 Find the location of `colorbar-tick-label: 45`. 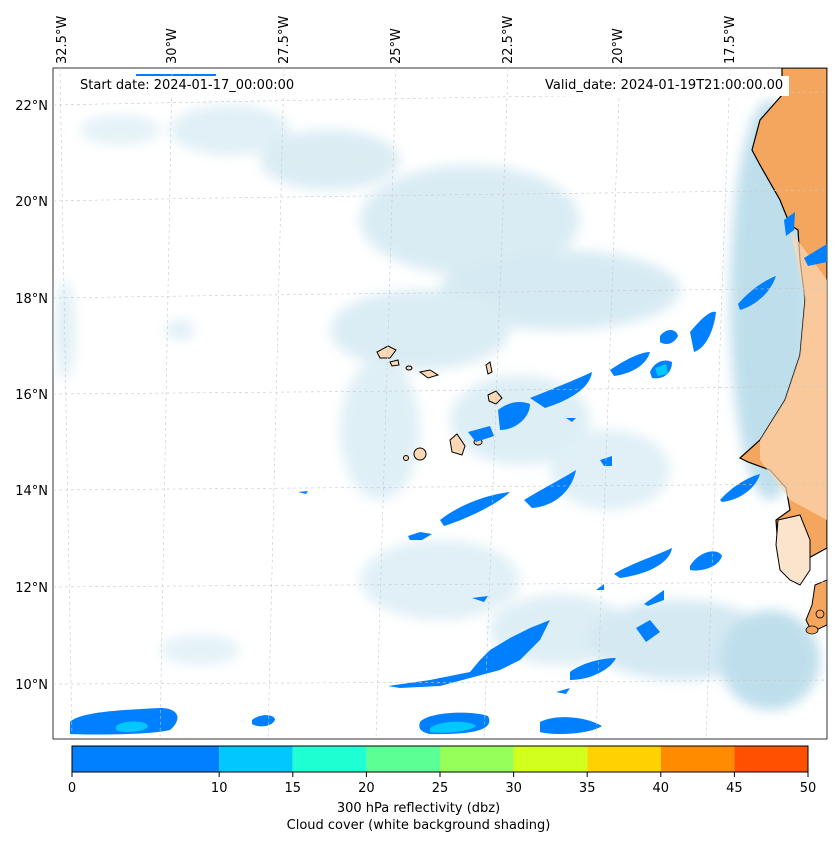

colorbar-tick-label: 45 is located at coordinates (734, 788).